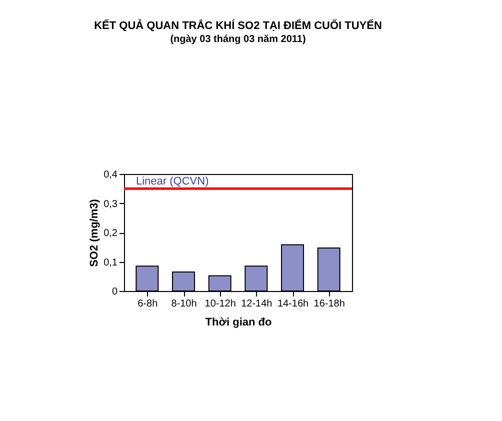  What do you see at coordinates (172, 182) in the screenshot?
I see `ref-line-label: Linear (QCVN)` at bounding box center [172, 182].